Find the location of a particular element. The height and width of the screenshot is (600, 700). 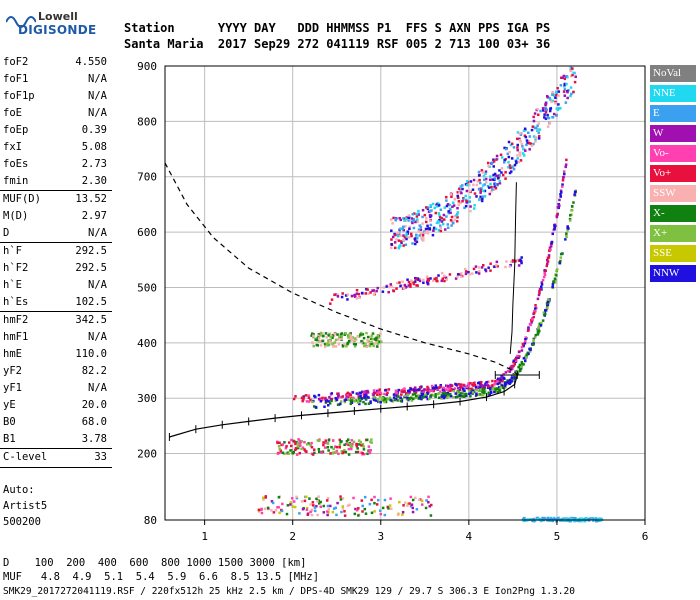

param-value: 82.2 is located at coordinates (94, 371).